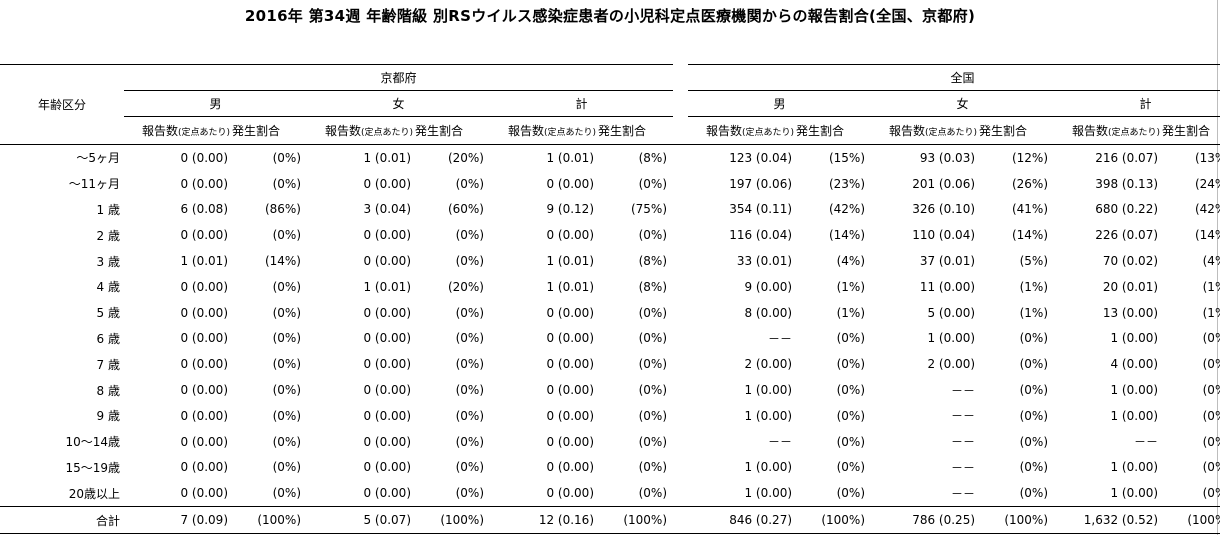 Image resolution: width=1220 pixels, height=535 pixels. Describe the element at coordinates (1134, 364) in the screenshot. I see `count-cell: 4 (0.00)` at that location.